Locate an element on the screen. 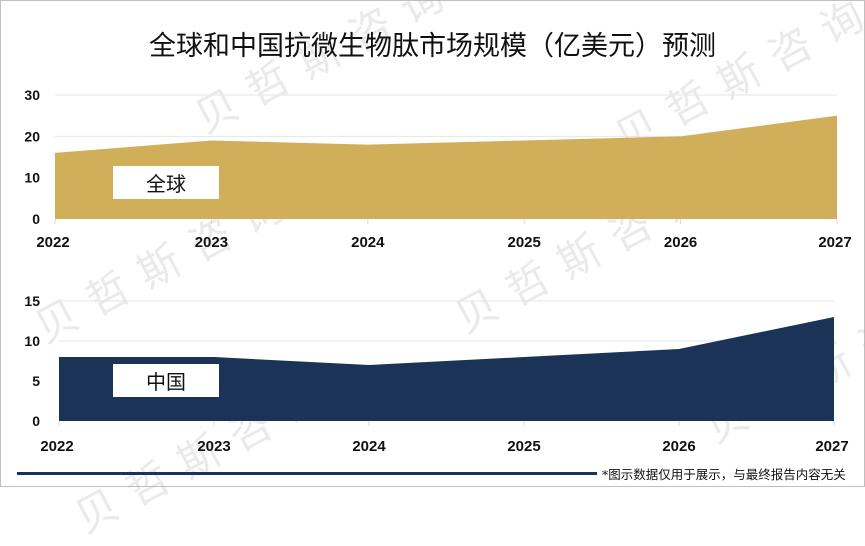 The width and height of the screenshot is (865, 546). y-tick-label: 5 is located at coordinates (36, 381).